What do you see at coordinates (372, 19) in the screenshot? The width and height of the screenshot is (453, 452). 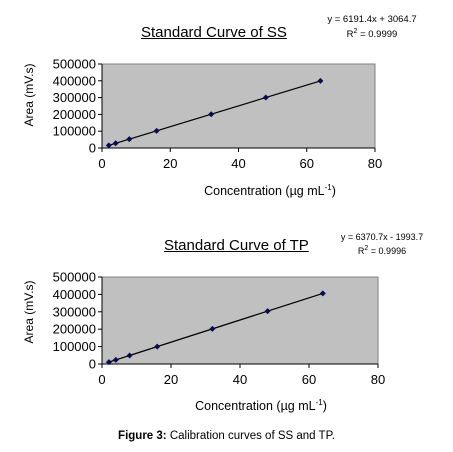 I see `trendline-equation: y = 6191.4x + 3064.7` at bounding box center [372, 19].